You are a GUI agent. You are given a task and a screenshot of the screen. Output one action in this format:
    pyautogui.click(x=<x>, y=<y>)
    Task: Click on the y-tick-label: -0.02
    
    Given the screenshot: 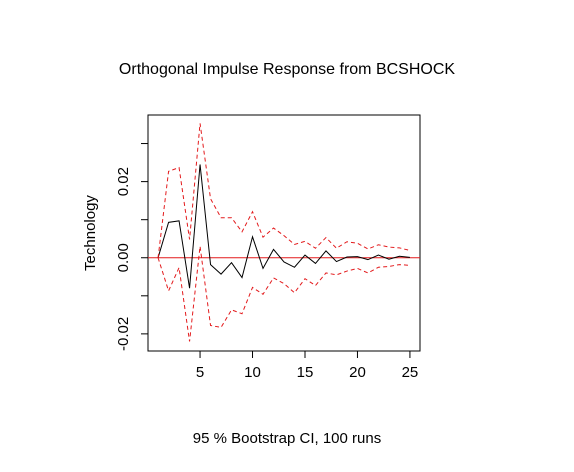 What is the action you would take?
    pyautogui.click(x=123, y=334)
    